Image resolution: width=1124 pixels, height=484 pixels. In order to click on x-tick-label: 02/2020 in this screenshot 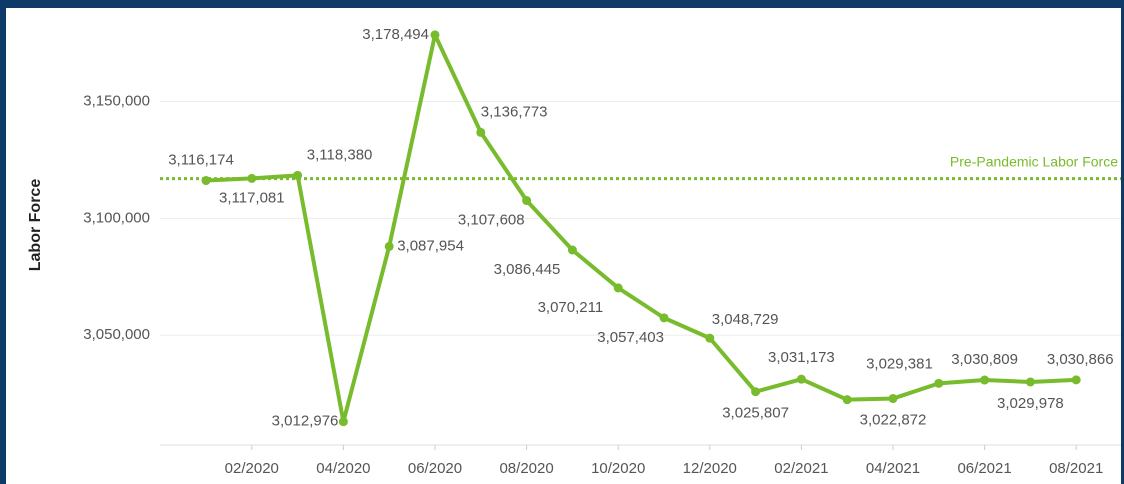, I will do `click(252, 468)`.